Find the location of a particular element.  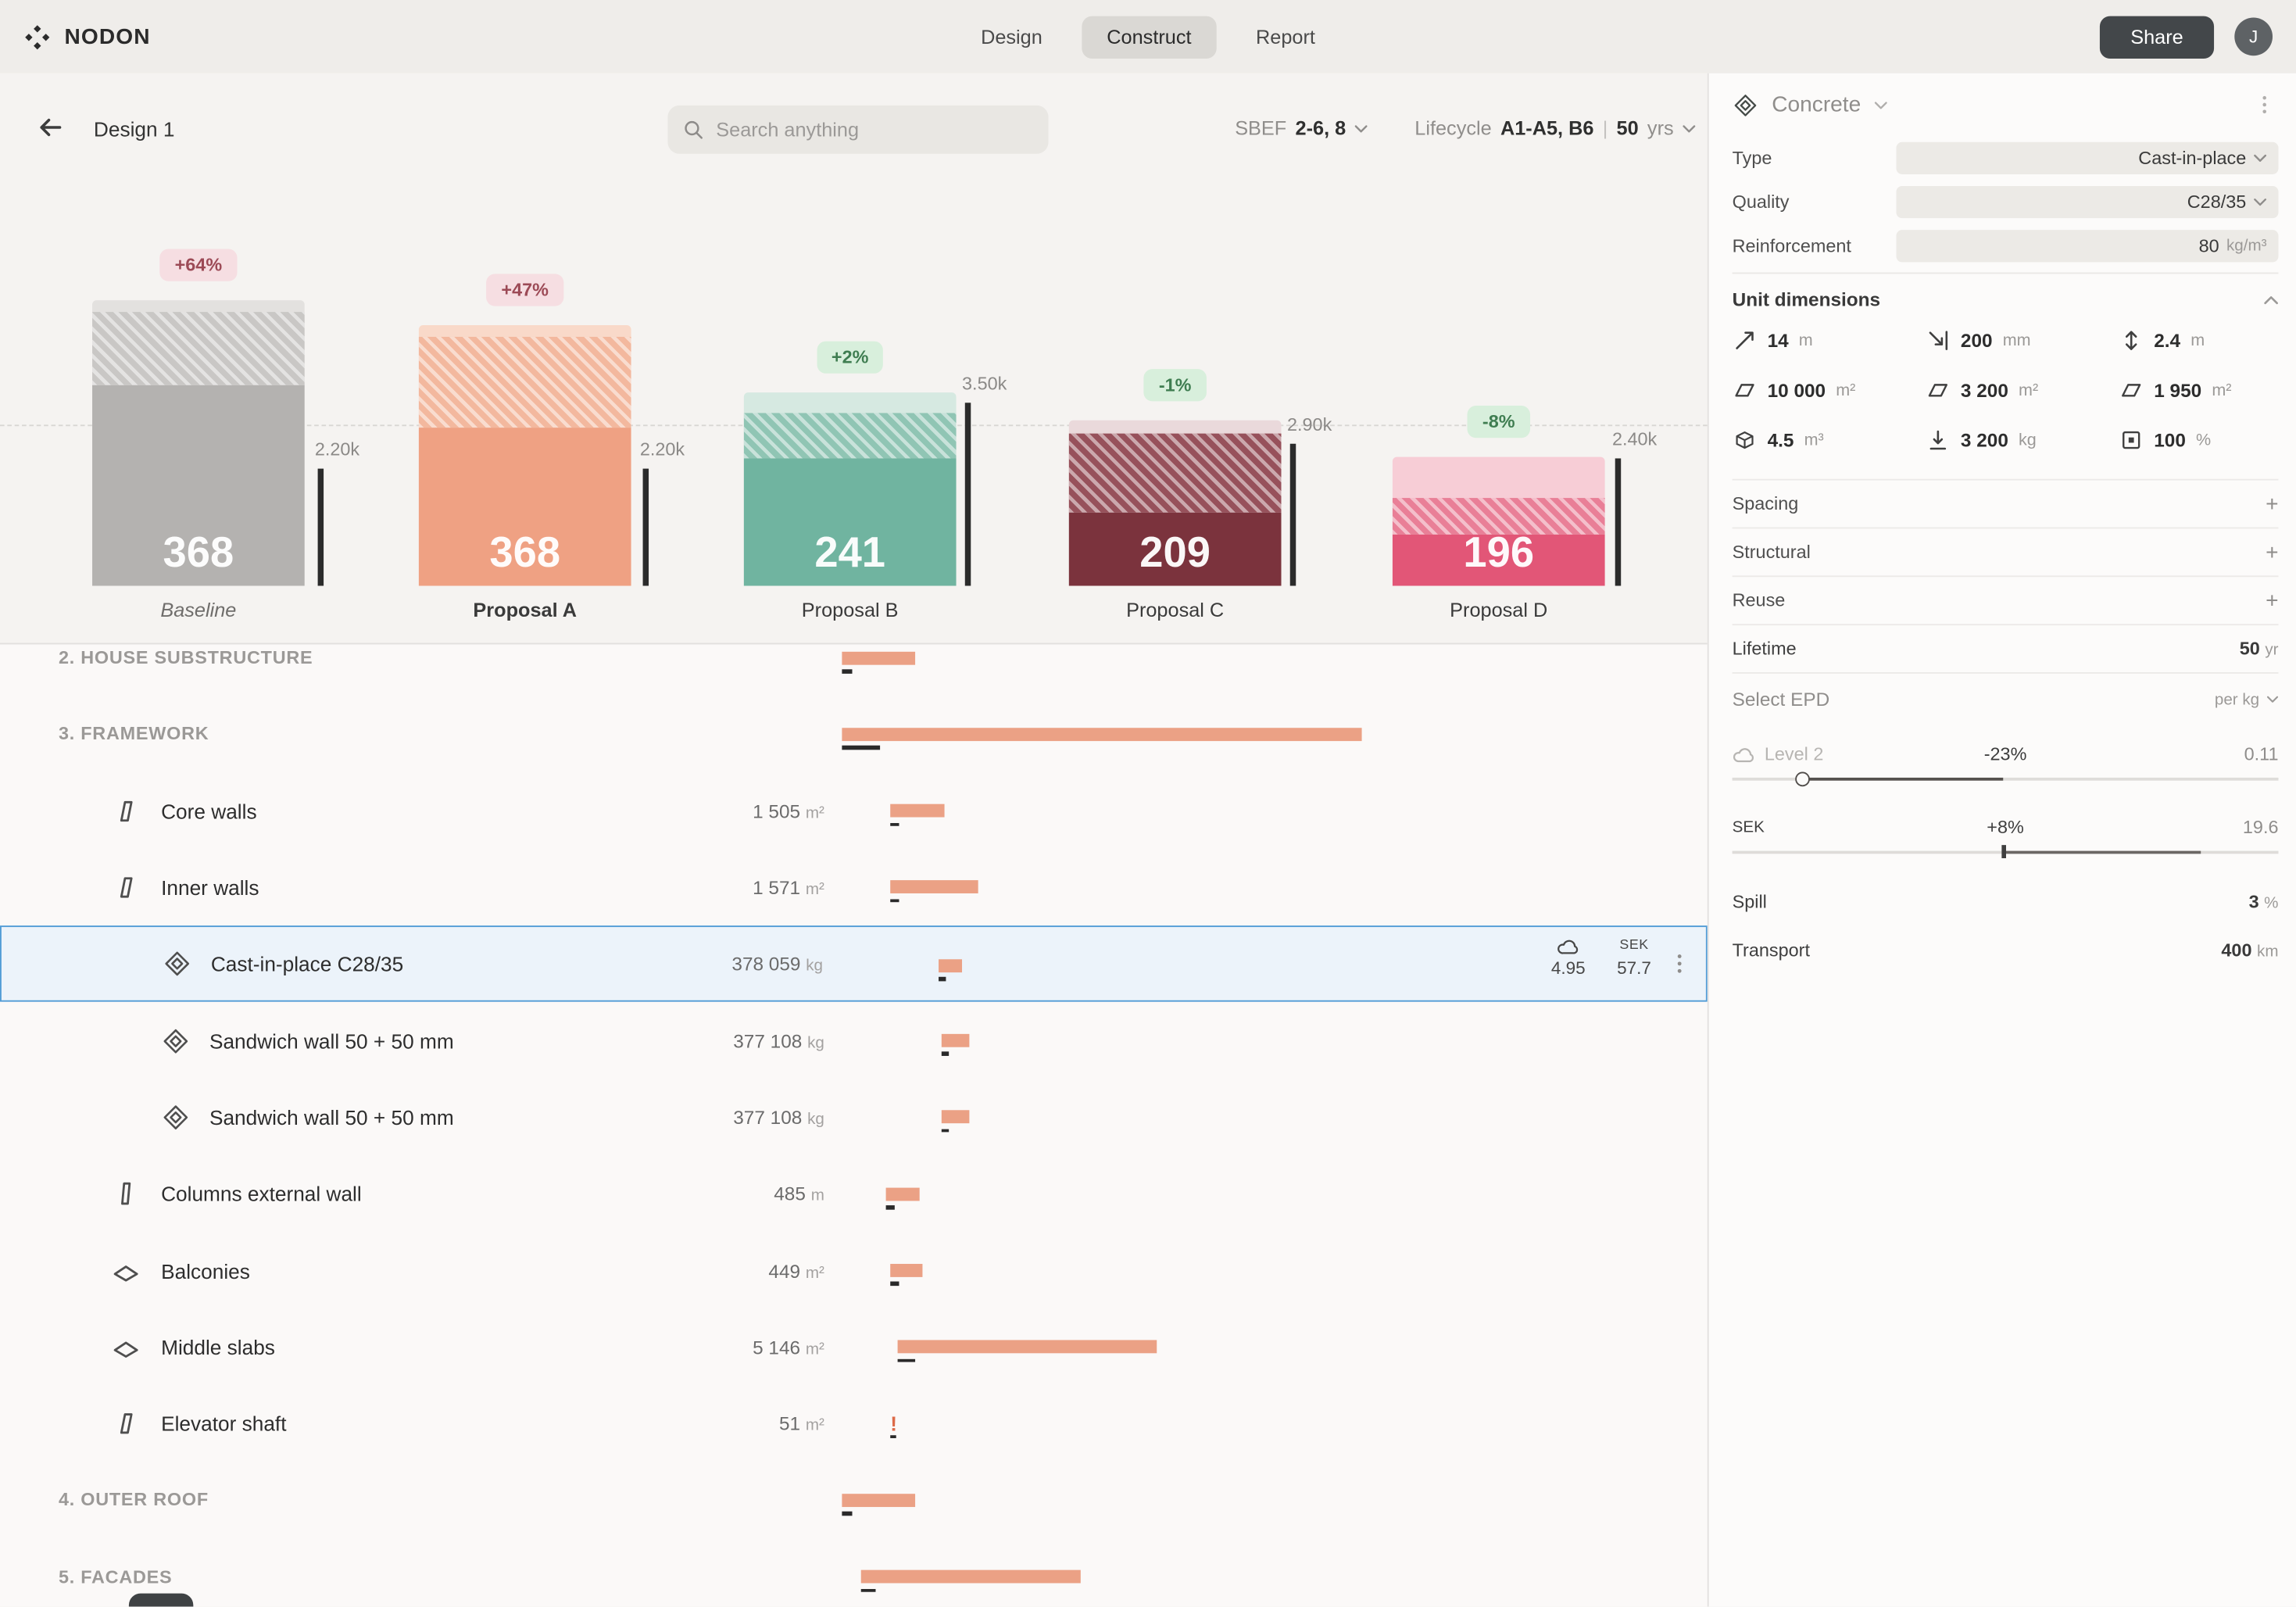

cost-indicator: SEK 57.7 is located at coordinates (1635, 958).